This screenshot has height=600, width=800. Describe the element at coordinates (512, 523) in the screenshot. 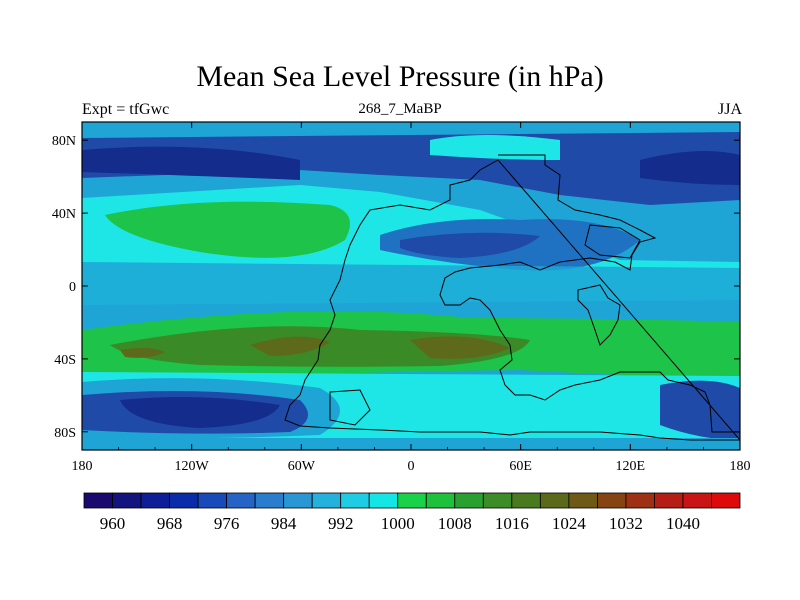

I see `colorbar-label: 1016` at that location.